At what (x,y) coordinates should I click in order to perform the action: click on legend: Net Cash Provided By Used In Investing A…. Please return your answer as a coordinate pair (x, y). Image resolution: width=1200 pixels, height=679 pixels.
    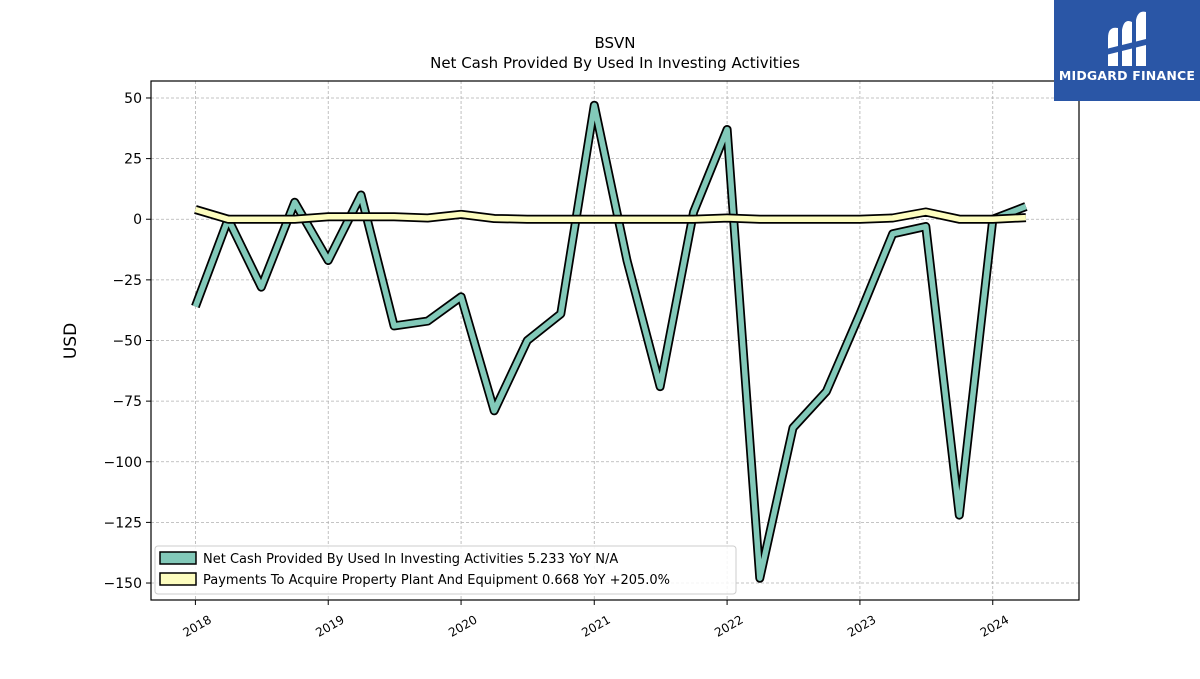
    Looking at the image, I should click on (445, 570).